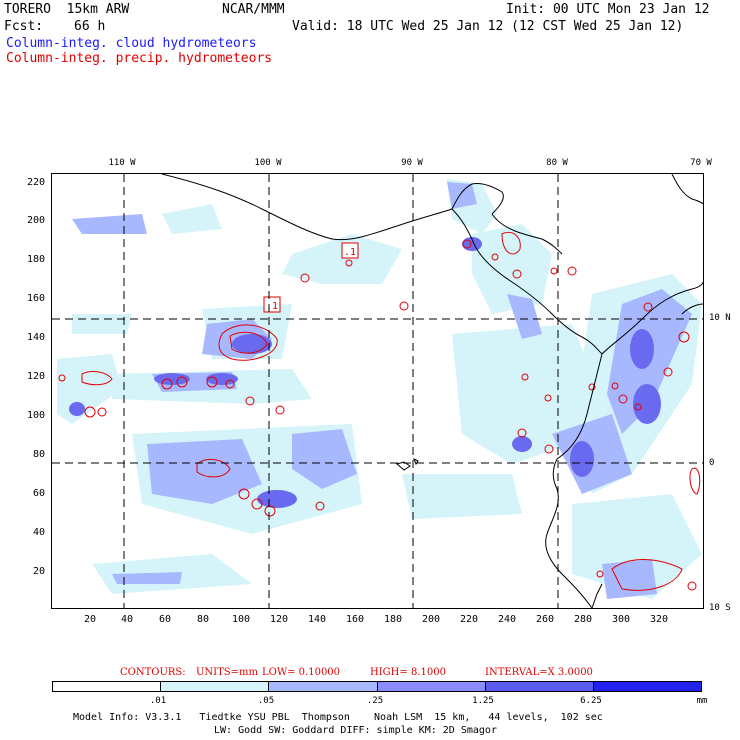 This screenshot has height=740, width=740. I want to click on x-tick-label: 240, so click(507, 619).